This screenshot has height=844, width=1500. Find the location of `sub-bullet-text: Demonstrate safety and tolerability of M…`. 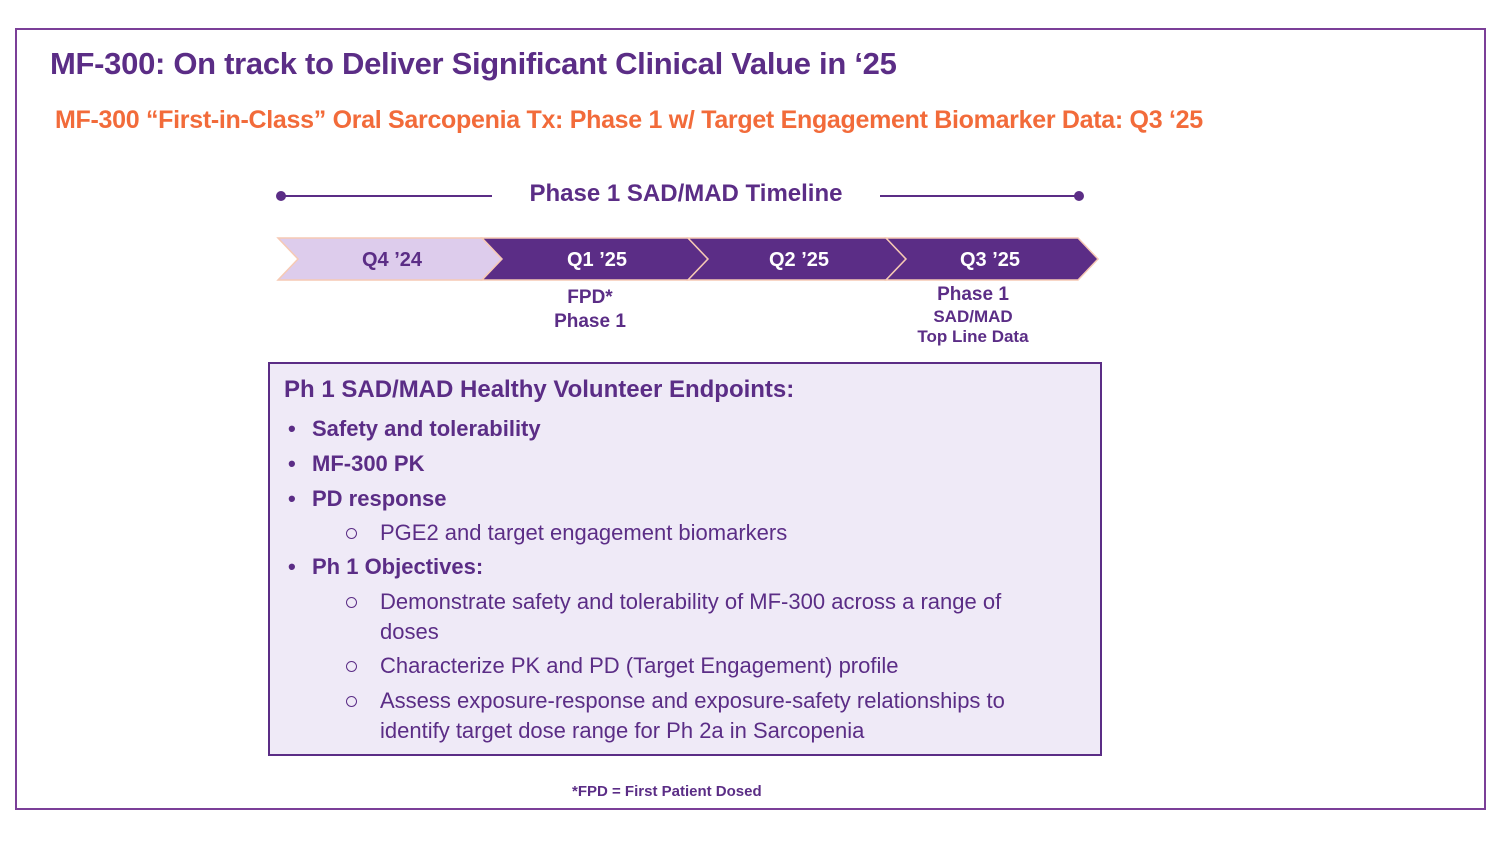

sub-bullet-text: Demonstrate safety and tolerability of M… is located at coordinates (691, 616).